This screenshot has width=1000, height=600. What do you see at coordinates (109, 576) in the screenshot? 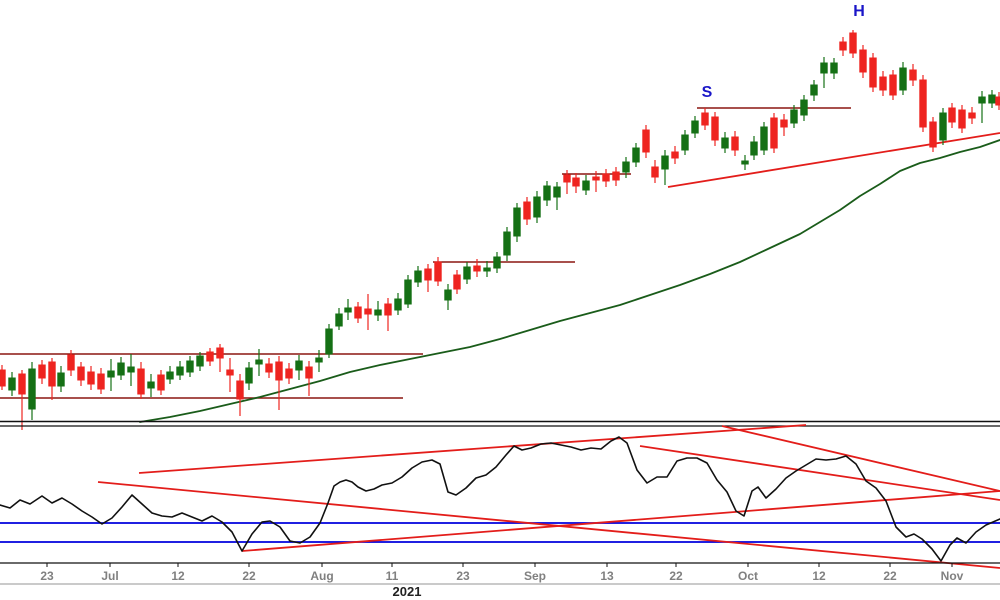
I see `x-axis-label: Jul` at bounding box center [109, 576].